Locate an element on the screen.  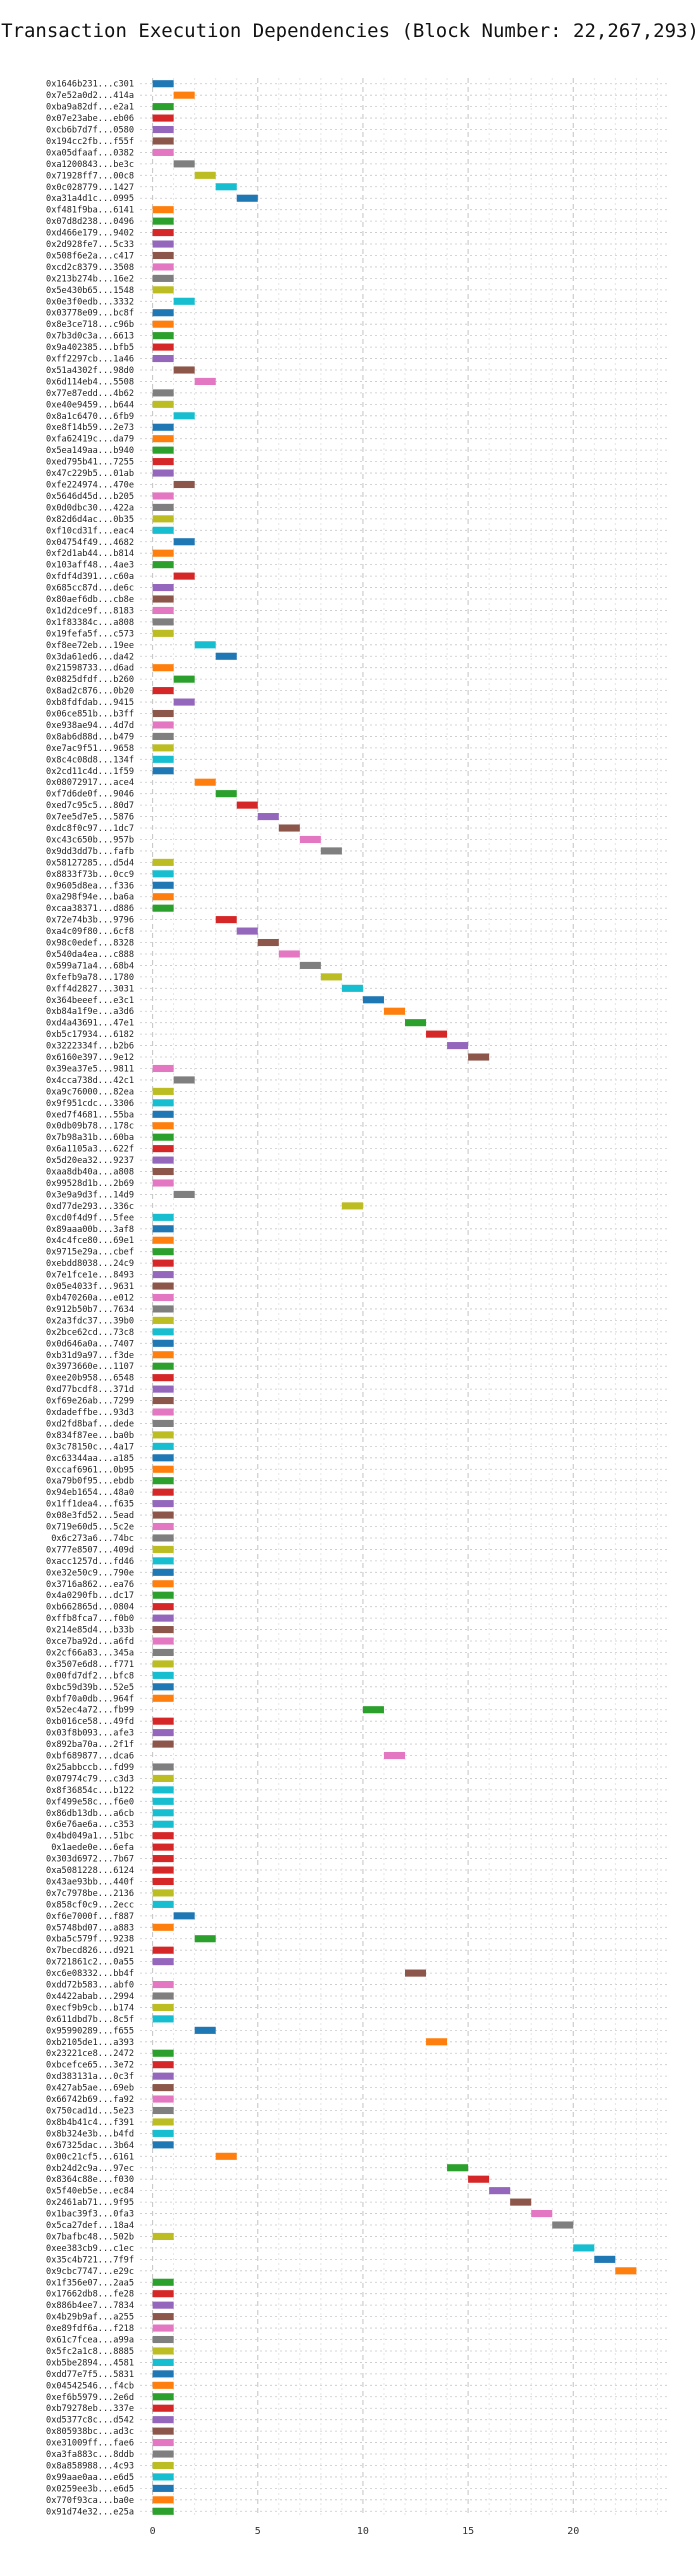
row-label: 0x0db09b78...178c is located at coordinates (90, 1127).